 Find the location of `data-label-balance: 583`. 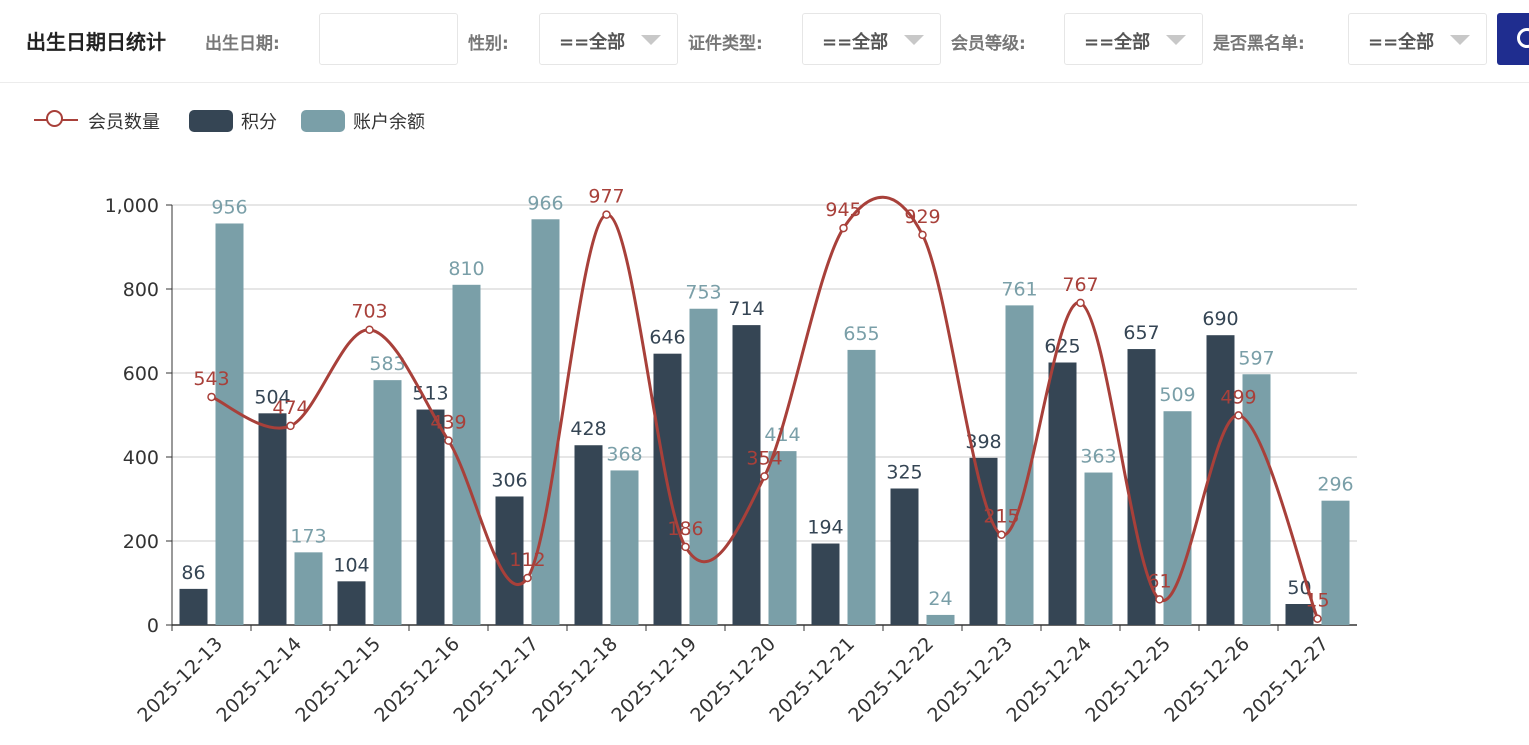

data-label-balance: 583 is located at coordinates (387, 364).